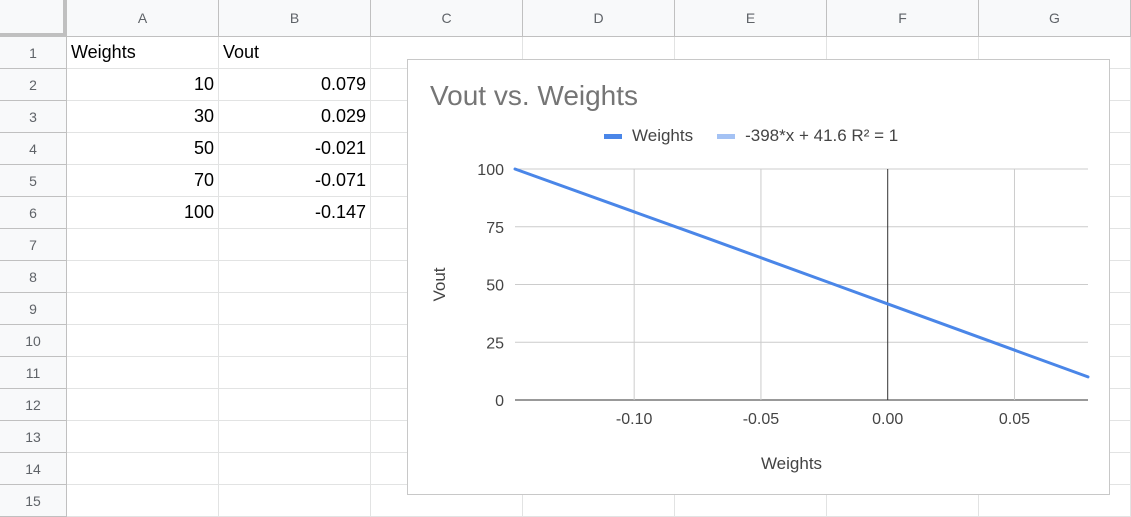 The height and width of the screenshot is (517, 1131). What do you see at coordinates (143, 18) in the screenshot?
I see `column-header-a: A` at bounding box center [143, 18].